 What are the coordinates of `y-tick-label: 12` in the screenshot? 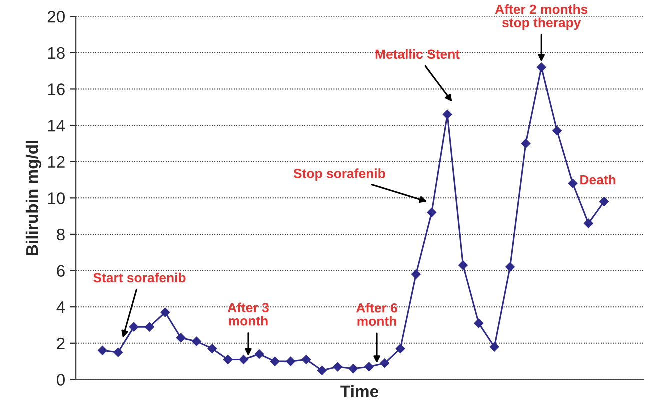 It's located at (56, 162).